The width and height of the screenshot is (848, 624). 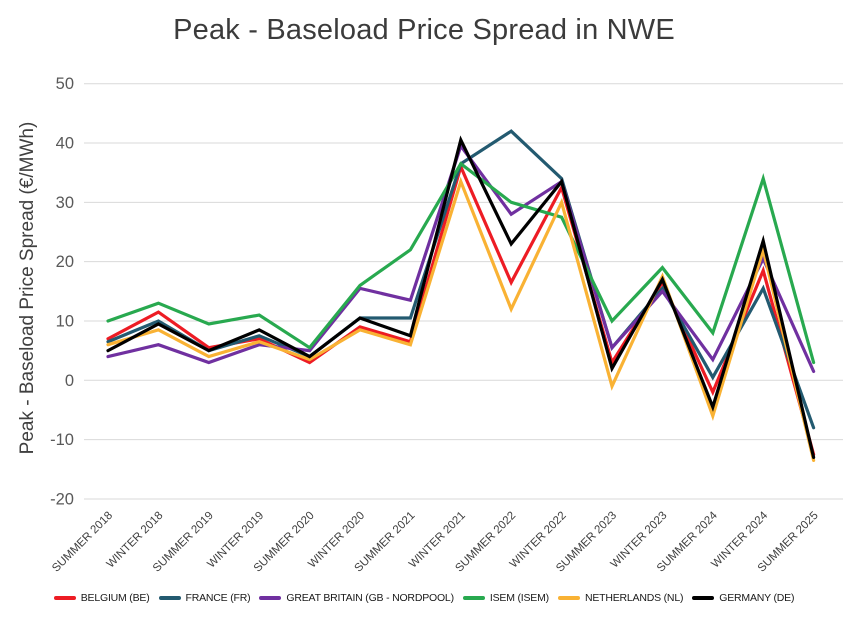 I want to click on legend-item: GERMANY (DE), so click(x=743, y=598).